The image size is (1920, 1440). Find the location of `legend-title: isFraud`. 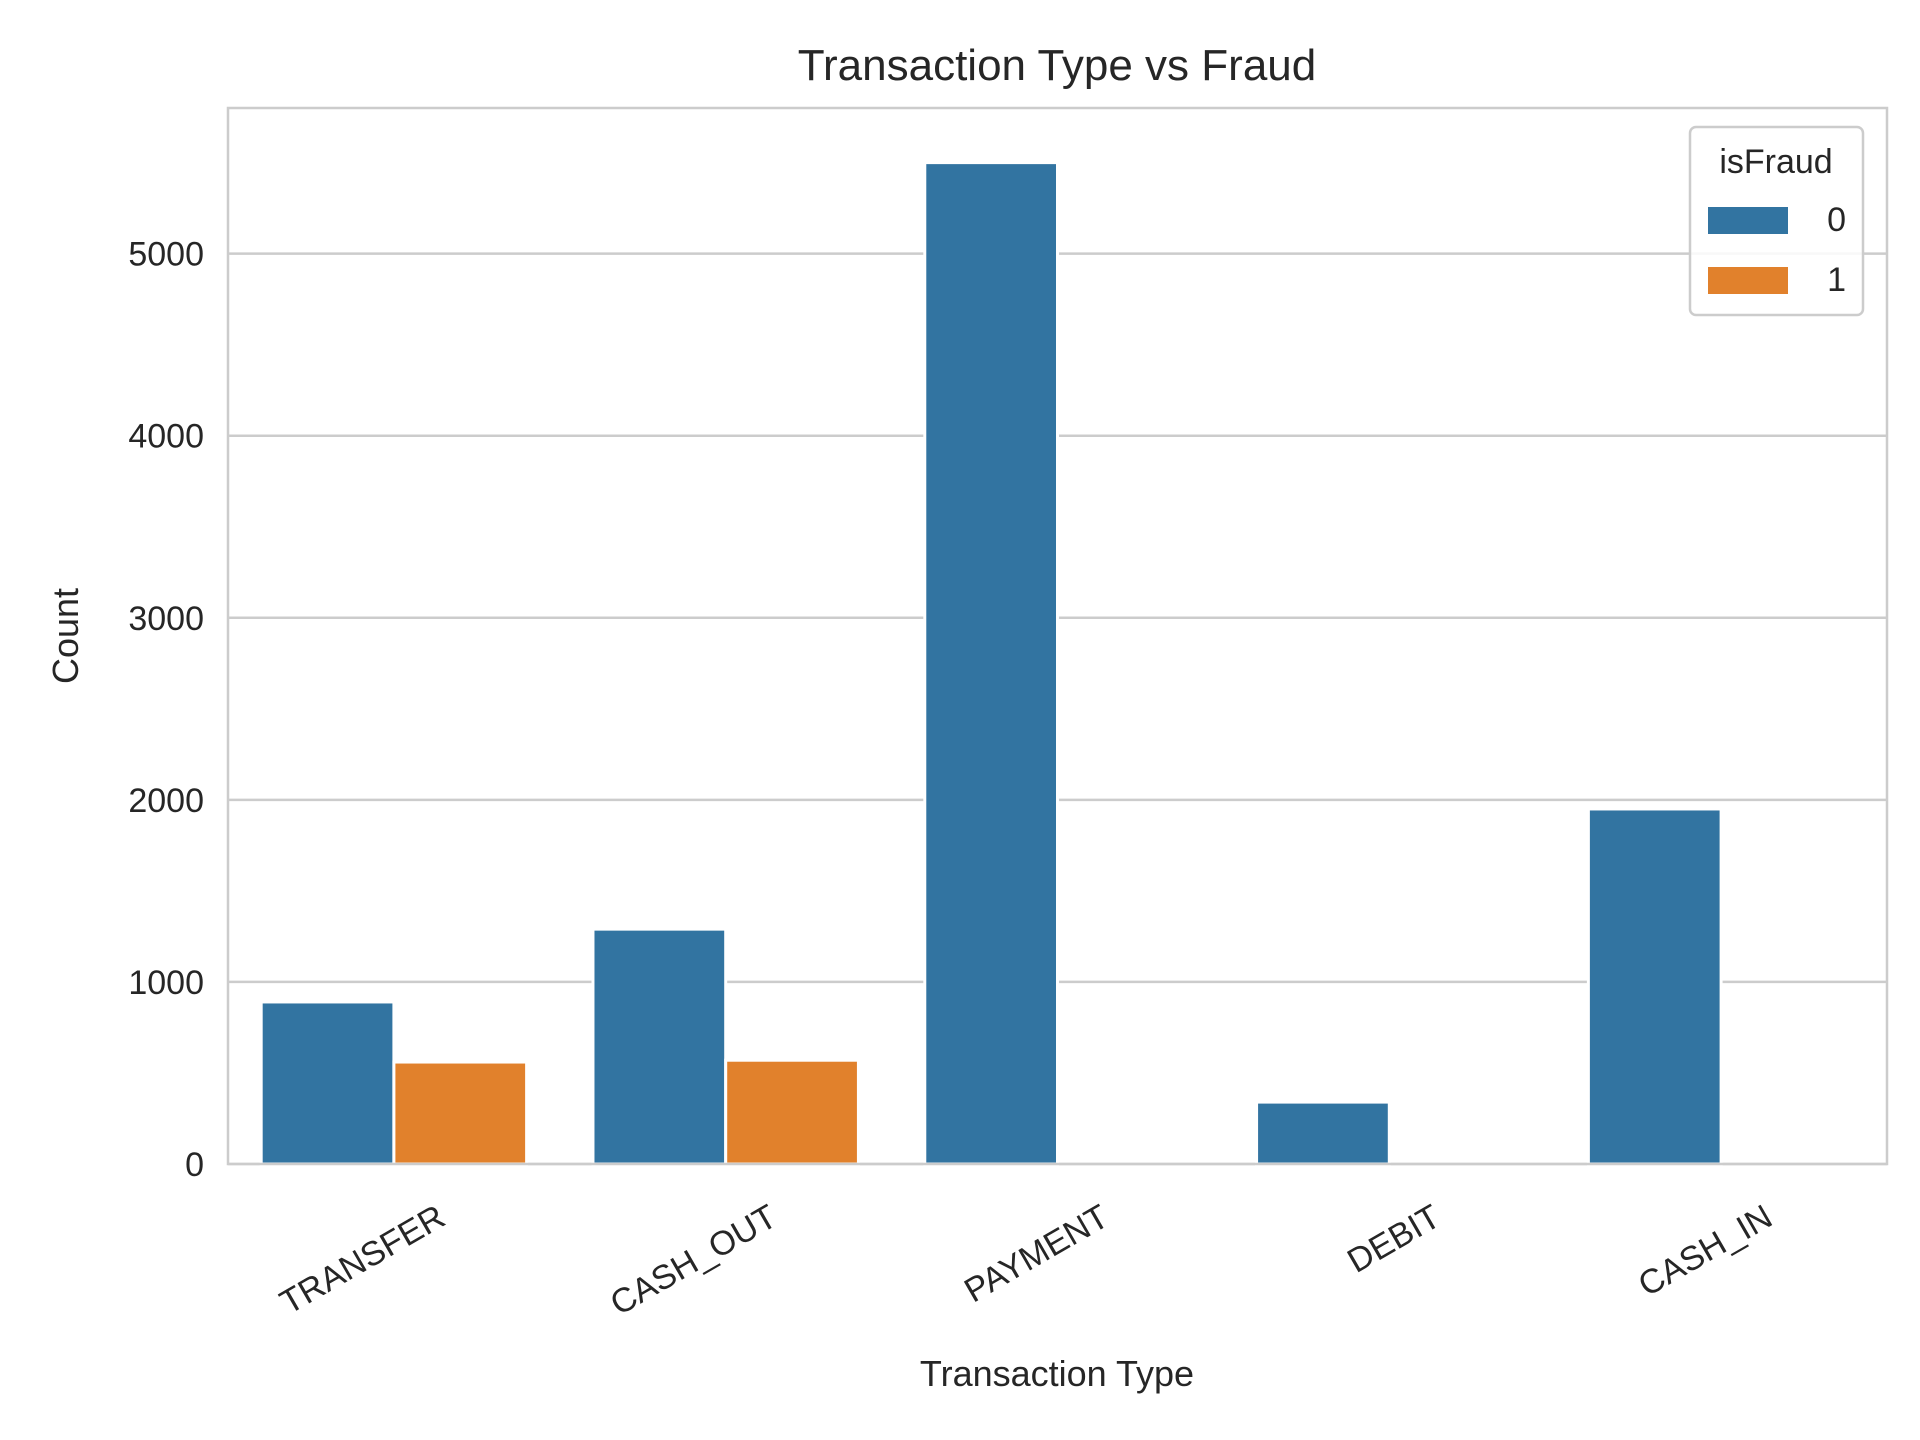

legend-title: isFraud is located at coordinates (1775, 162).